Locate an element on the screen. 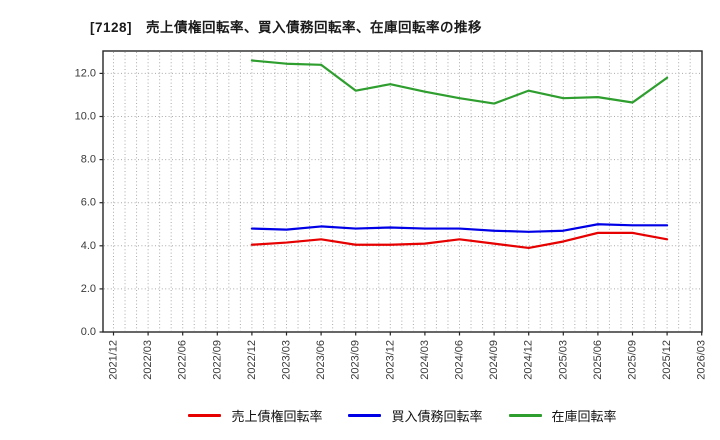 This screenshot has width=720, height=440. svg-text: 2025/03 is located at coordinates (563, 360).